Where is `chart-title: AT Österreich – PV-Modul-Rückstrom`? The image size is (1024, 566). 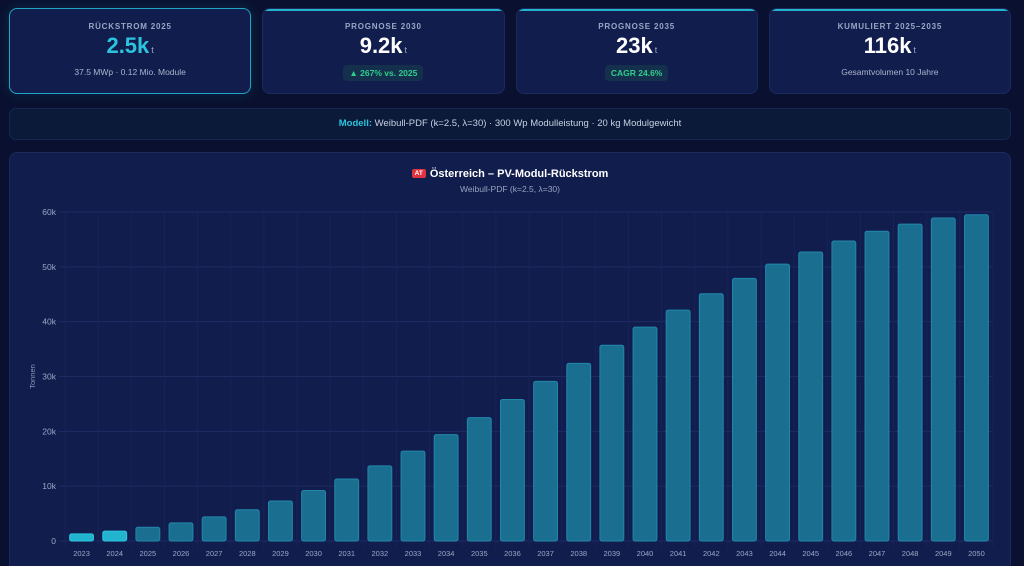 chart-title: AT Österreich – PV-Modul-Rückstrom is located at coordinates (510, 174).